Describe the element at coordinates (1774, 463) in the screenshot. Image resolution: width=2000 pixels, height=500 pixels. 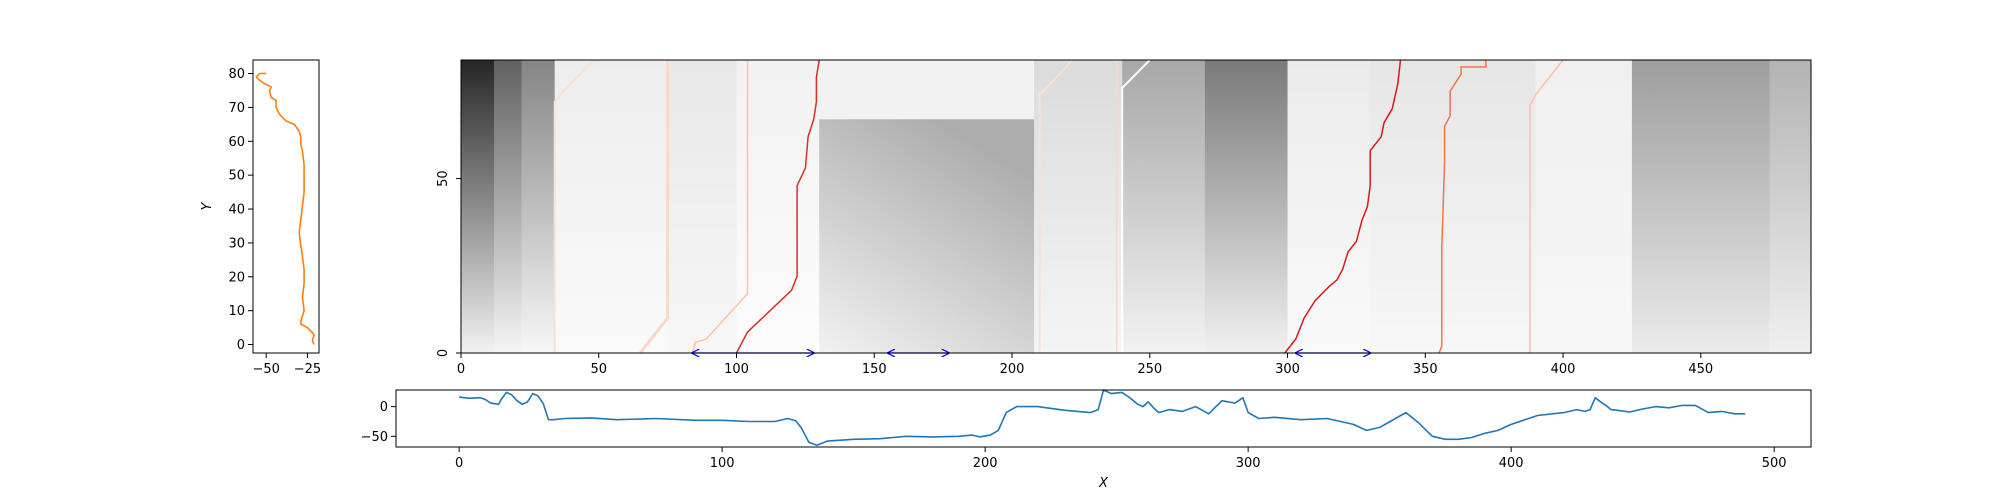
I see `x-tick-label: 500` at that location.